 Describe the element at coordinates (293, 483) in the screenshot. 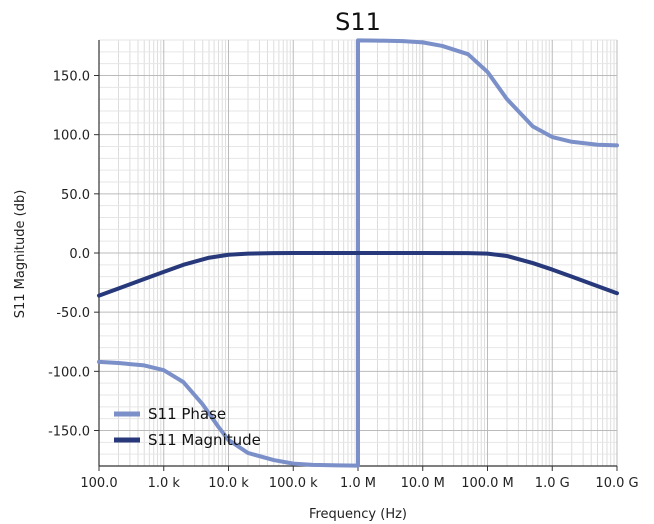

I see `x-tick-label: 100.0 k` at that location.